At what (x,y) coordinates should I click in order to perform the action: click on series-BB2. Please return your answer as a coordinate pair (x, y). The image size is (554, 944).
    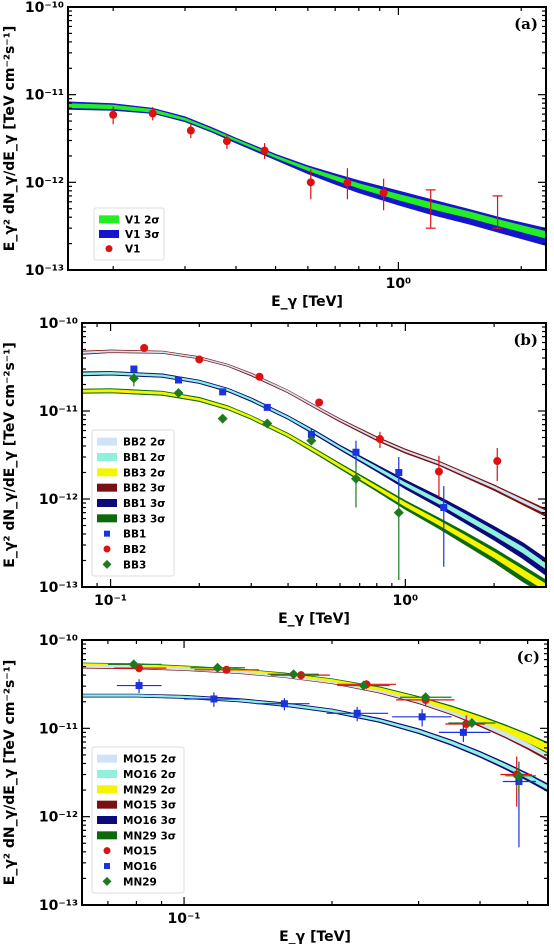
    Looking at the image, I should click on (321, 420).